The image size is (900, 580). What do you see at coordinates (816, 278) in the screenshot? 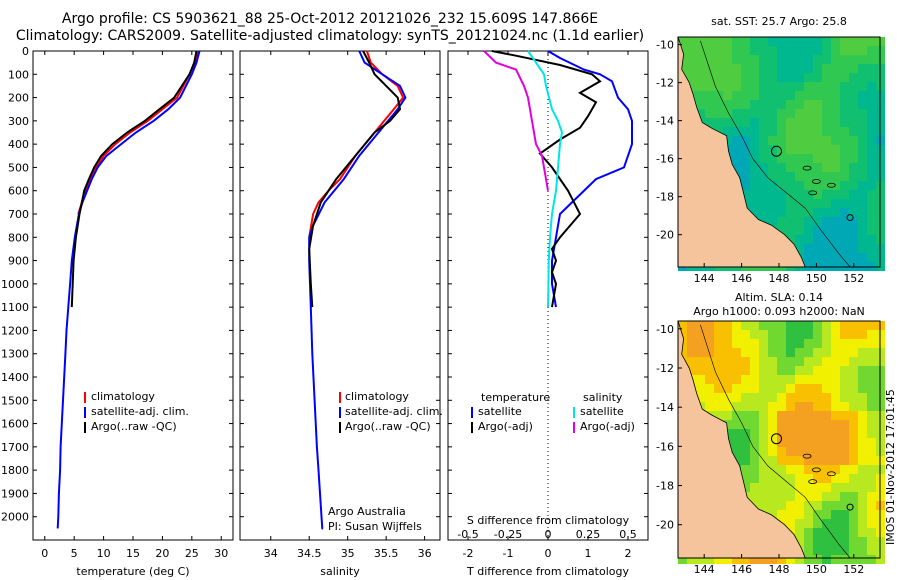
I see `sst-map-lon-label: 150` at bounding box center [816, 278].